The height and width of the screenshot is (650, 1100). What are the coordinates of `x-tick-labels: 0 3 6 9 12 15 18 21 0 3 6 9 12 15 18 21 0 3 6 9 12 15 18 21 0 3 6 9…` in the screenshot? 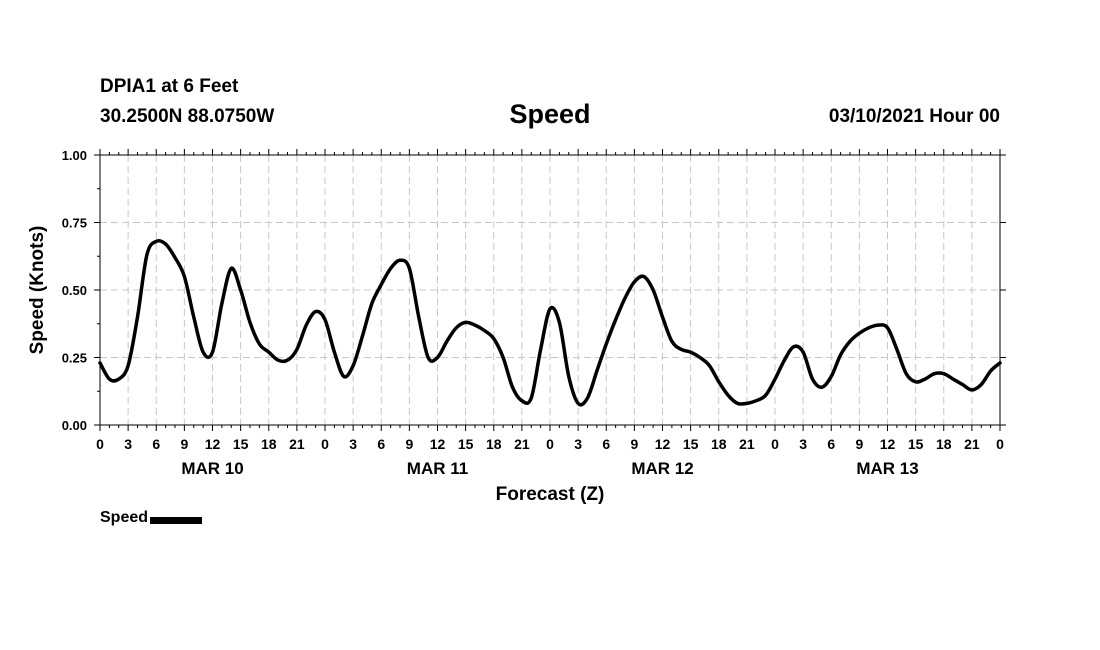 It's located at (550, 444).